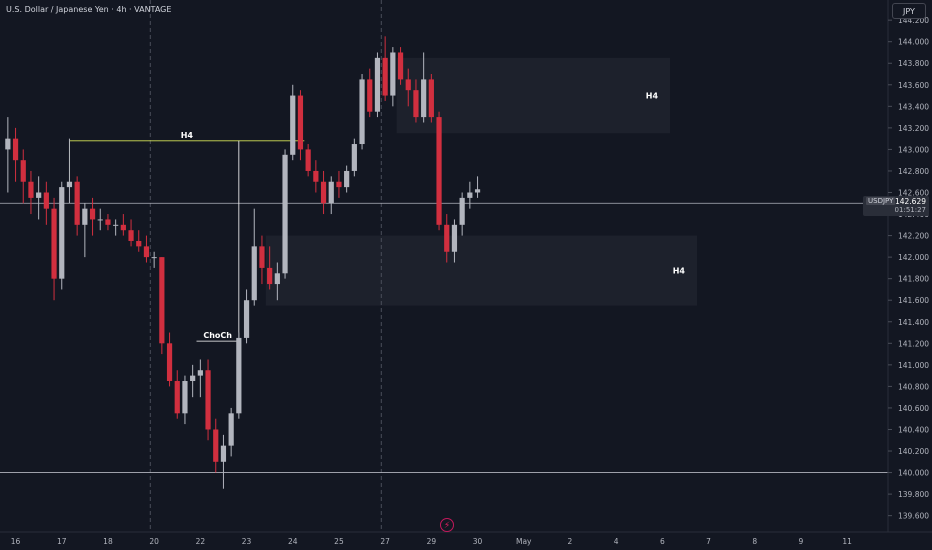 Image resolution: width=932 pixels, height=550 pixels. I want to click on x-tick-label: 4, so click(616, 541).